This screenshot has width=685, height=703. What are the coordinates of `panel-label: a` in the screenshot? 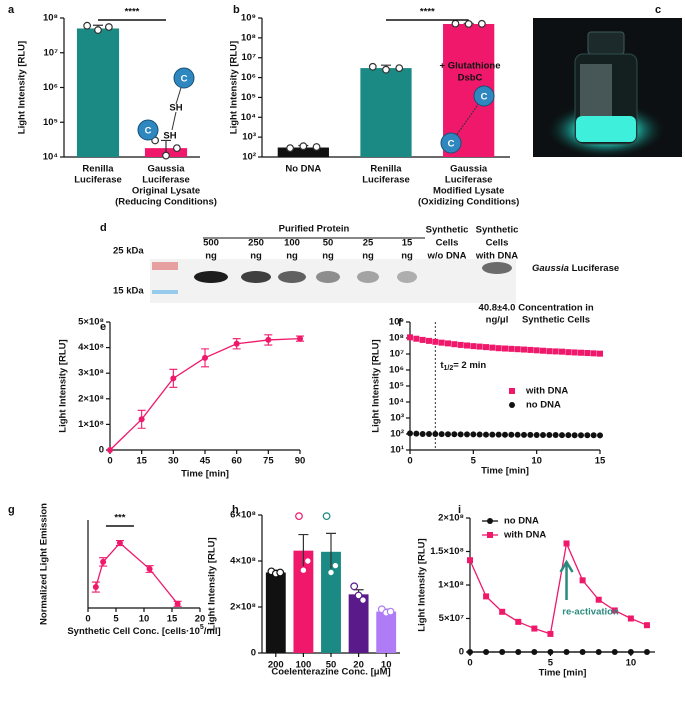 It's located at (11, 10).